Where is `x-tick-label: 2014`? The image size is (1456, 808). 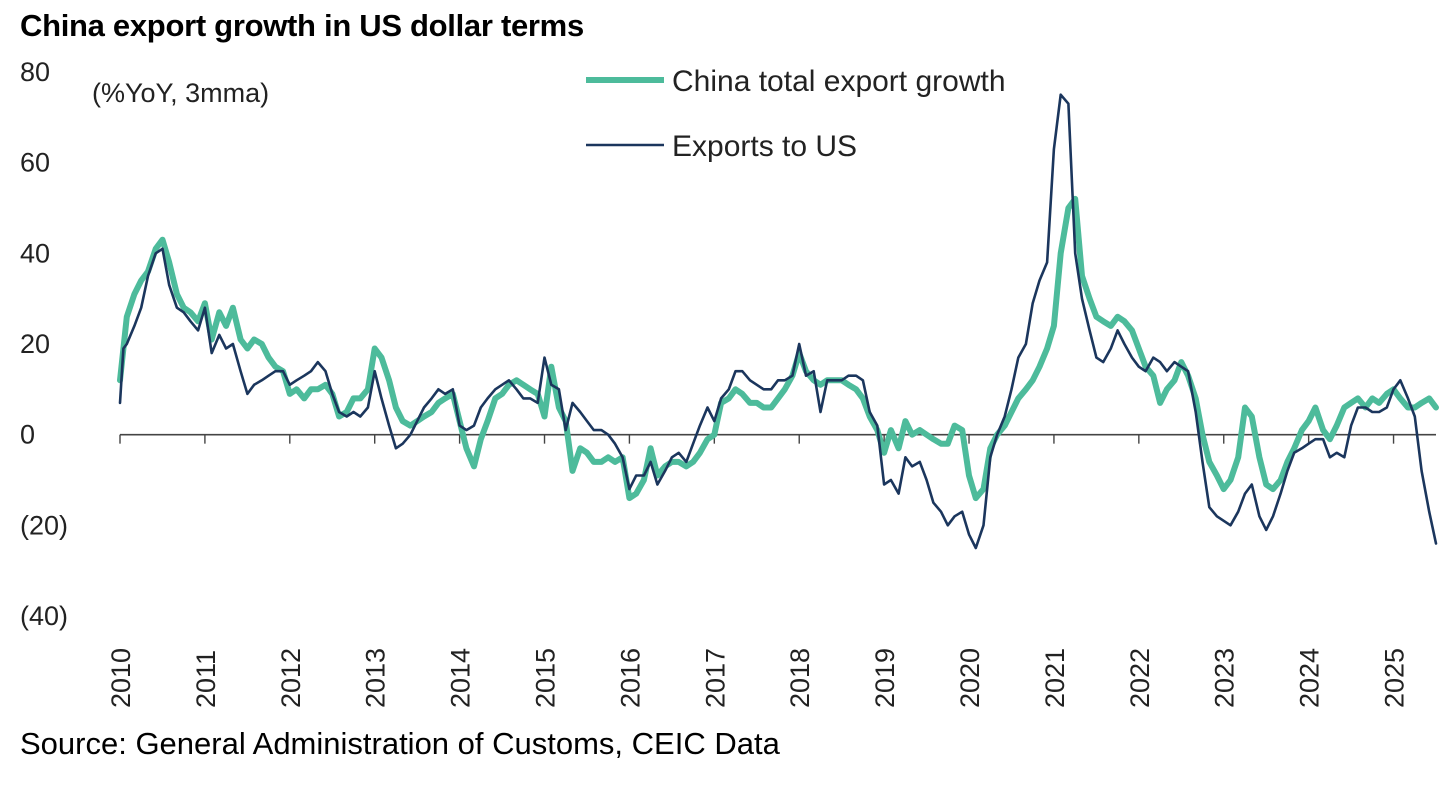
x-tick-label: 2014 is located at coordinates (461, 678).